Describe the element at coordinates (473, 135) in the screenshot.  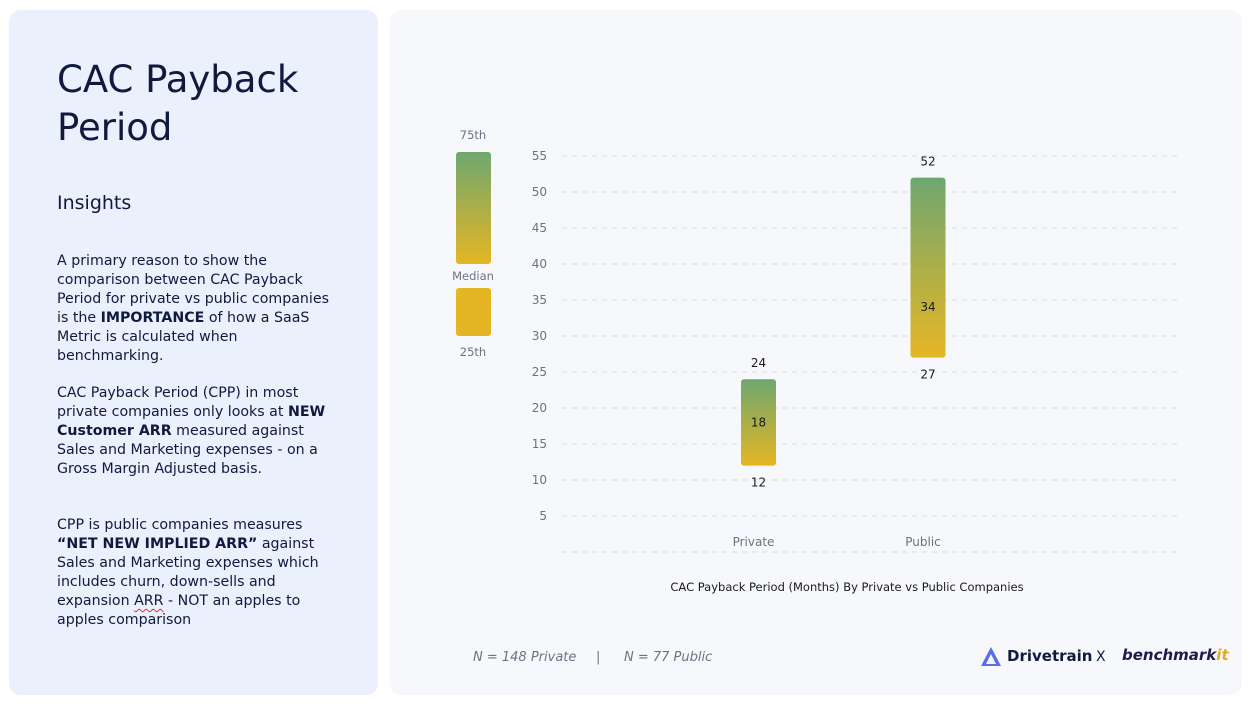
I see `legend-75th-label: 75th` at that location.